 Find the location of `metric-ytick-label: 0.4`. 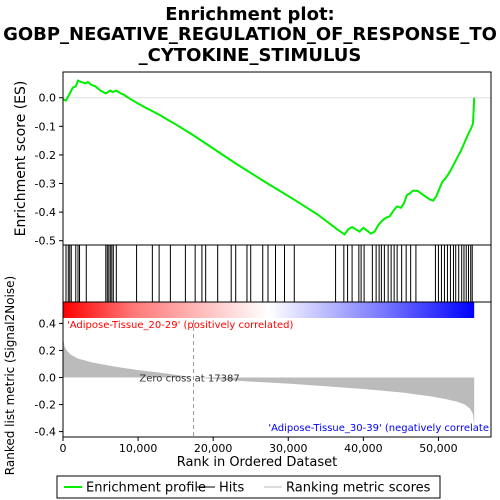

metric-ytick-label: 0.4 is located at coordinates (48, 323).